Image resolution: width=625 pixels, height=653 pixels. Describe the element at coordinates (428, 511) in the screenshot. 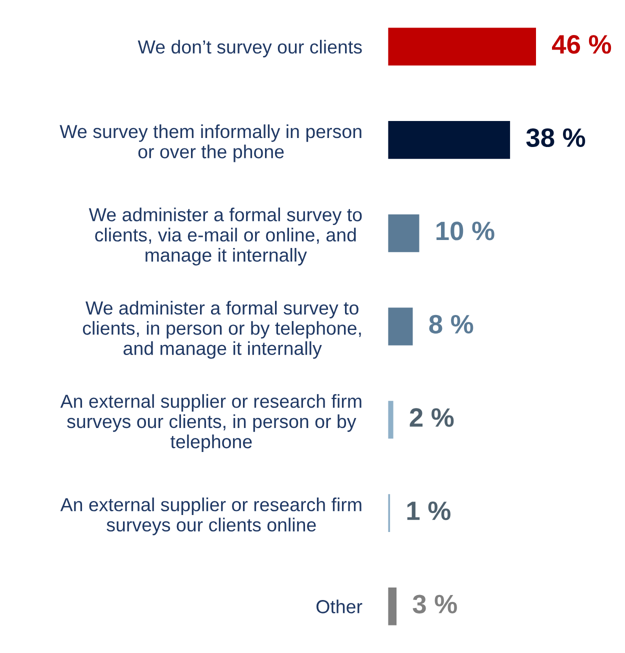

I see `data-label: 1 %` at that location.